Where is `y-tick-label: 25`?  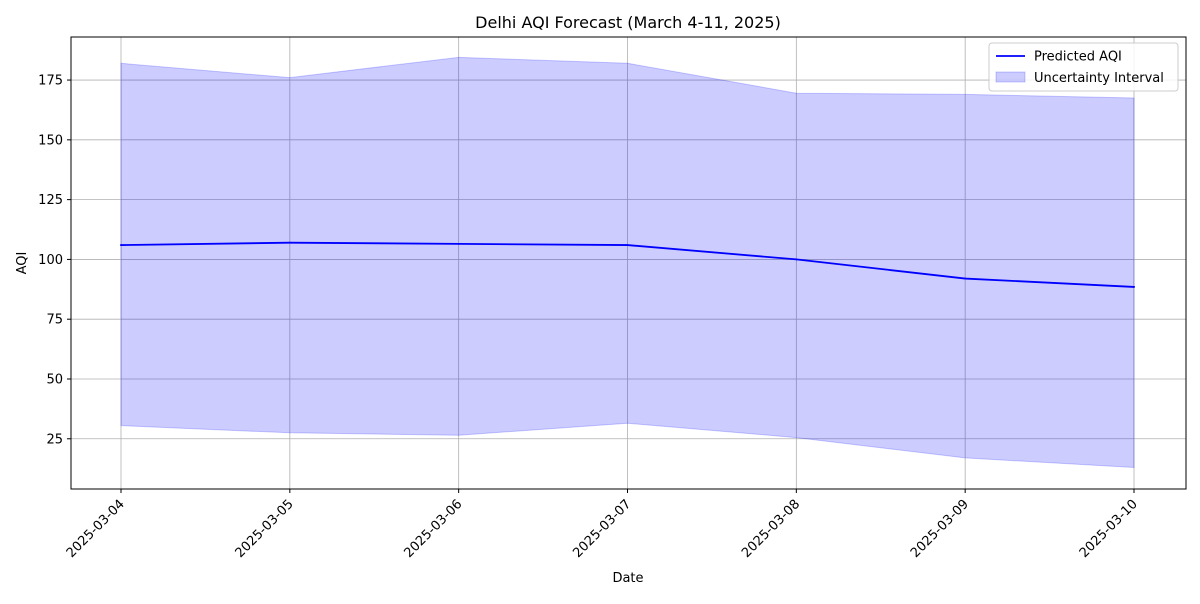
y-tick-label: 25 is located at coordinates (54, 439).